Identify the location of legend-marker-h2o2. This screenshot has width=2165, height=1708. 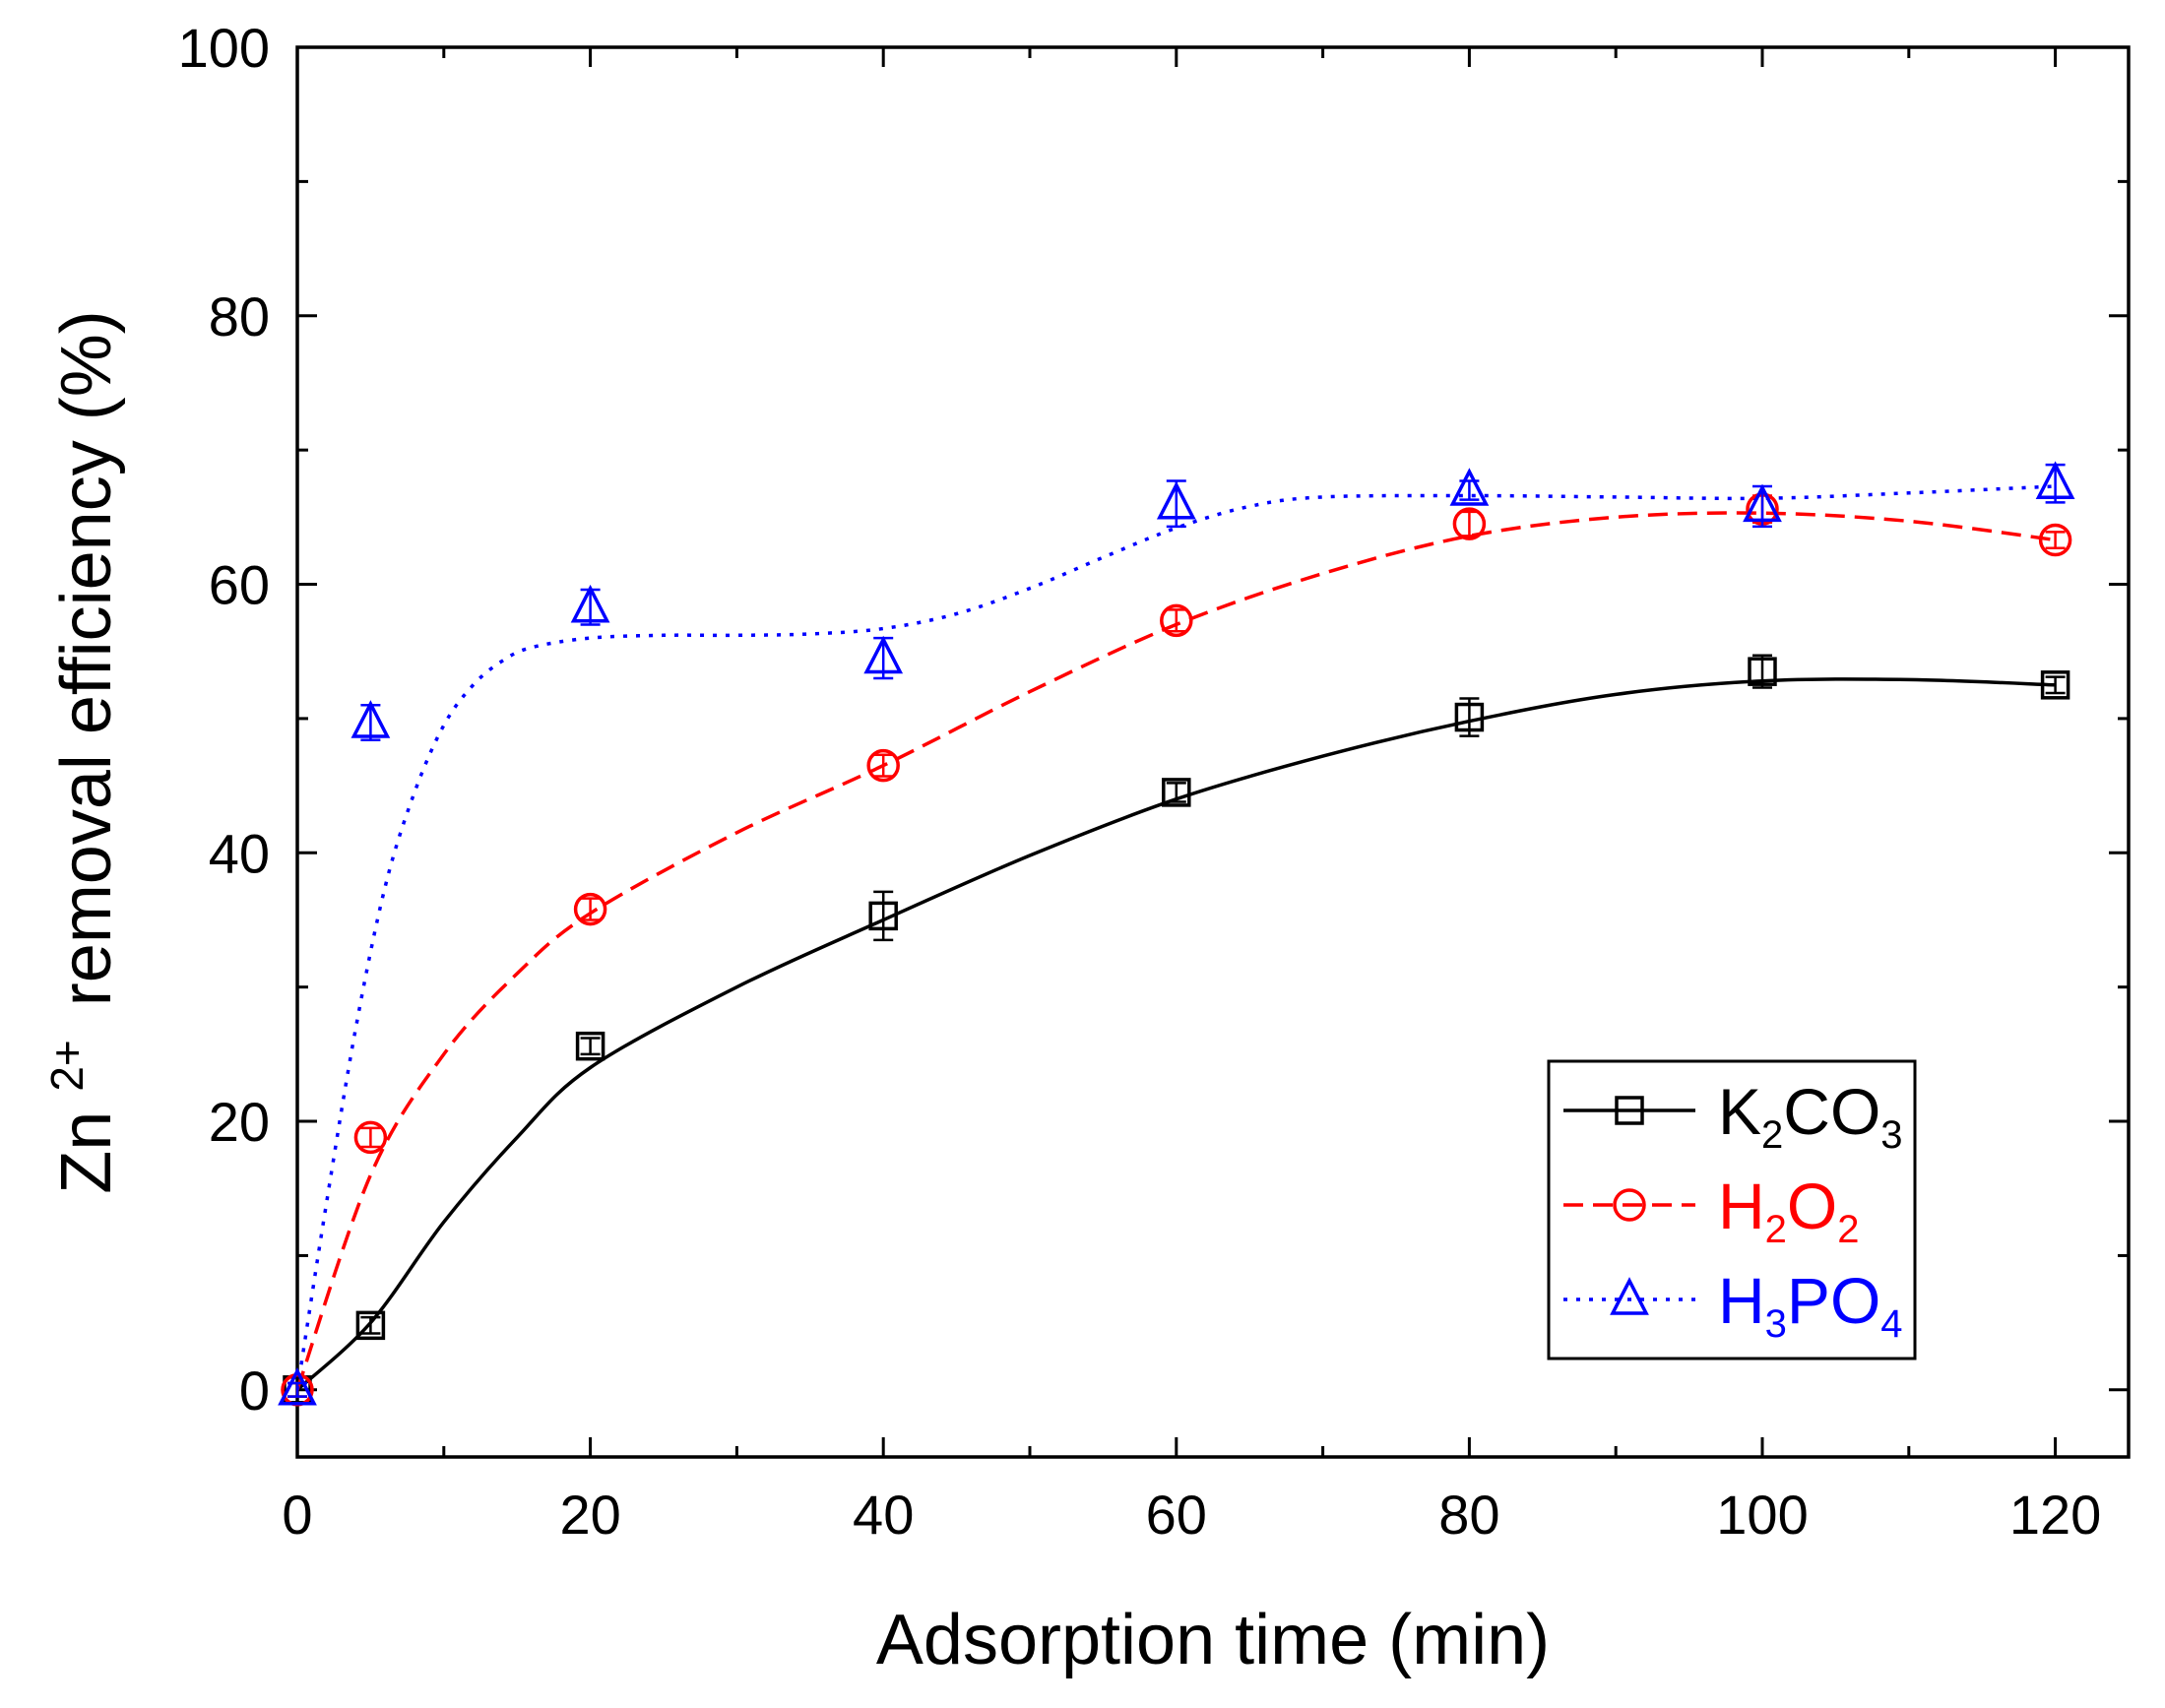
(1629, 1205).